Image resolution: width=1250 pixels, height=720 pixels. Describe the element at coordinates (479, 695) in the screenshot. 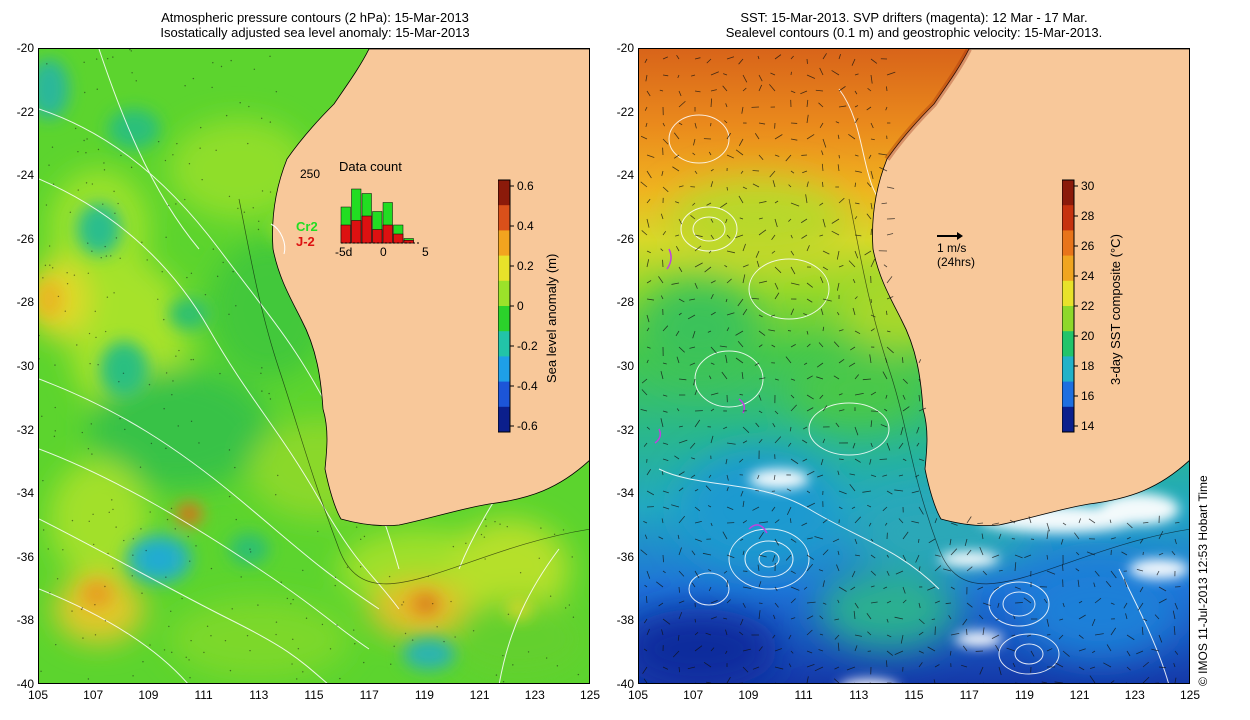

I see `left-lon-tick: 121` at that location.